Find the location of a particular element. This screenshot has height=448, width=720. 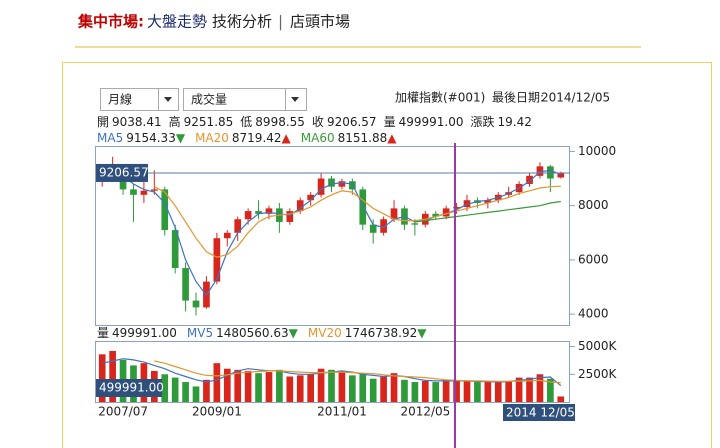

quote-label: 漲跌 is located at coordinates (482, 121).